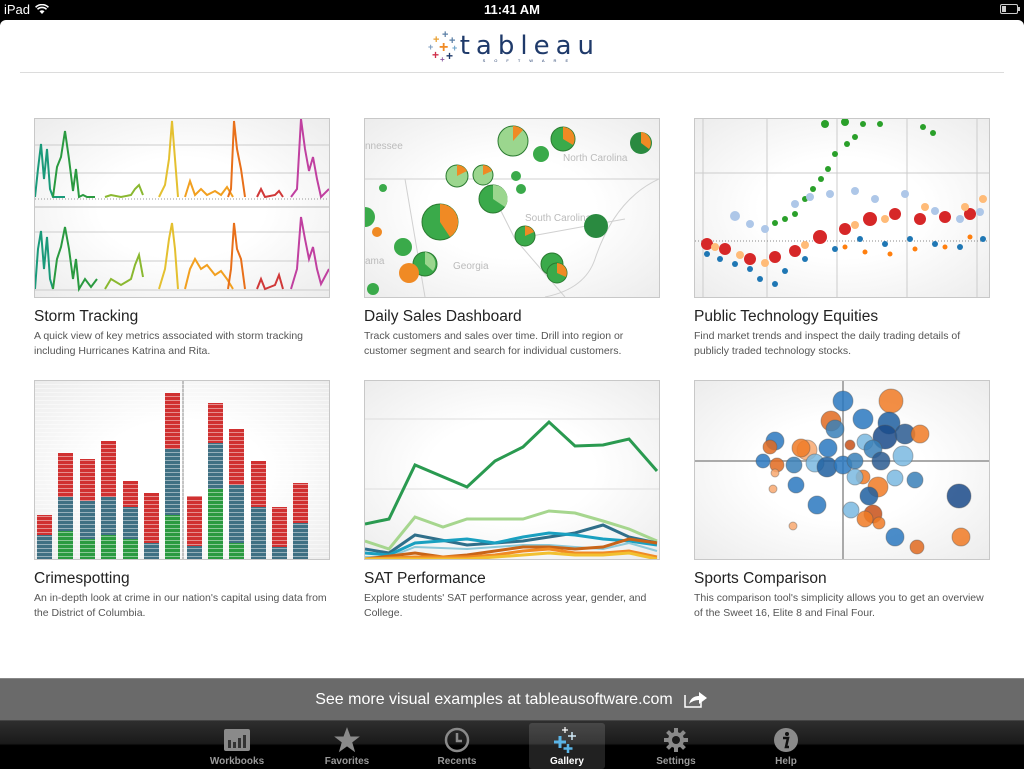 The image size is (1024, 769). What do you see at coordinates (530, 60) in the screenshot?
I see `logo-subtext: SOFTWARE` at bounding box center [530, 60].